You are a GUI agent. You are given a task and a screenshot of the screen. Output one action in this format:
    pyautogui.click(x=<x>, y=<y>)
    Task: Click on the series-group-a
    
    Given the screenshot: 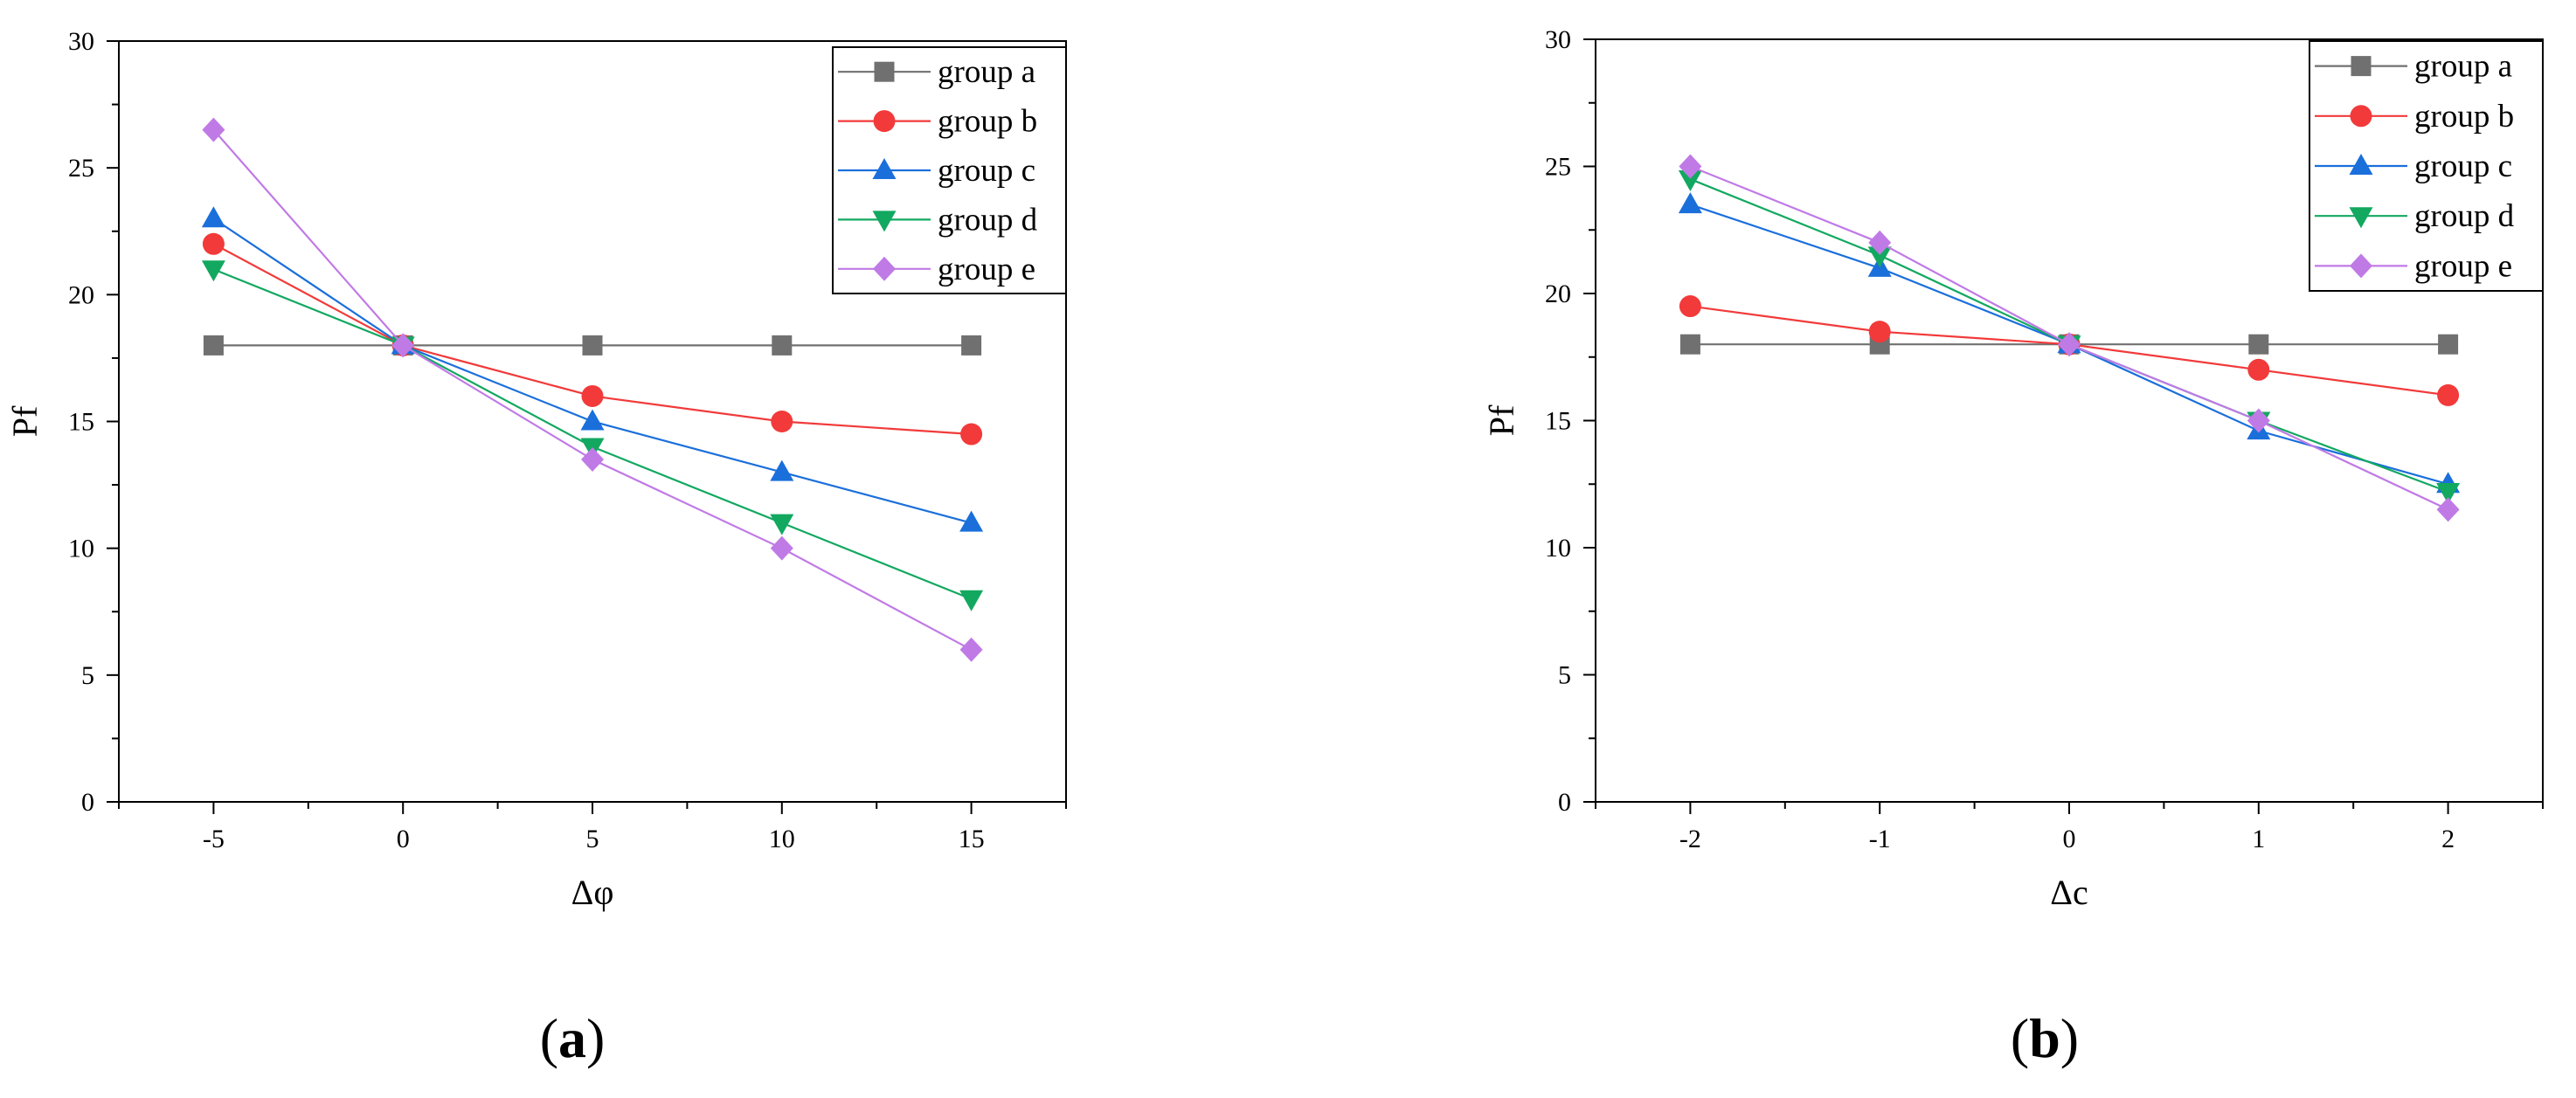 What is the action you would take?
    pyautogui.click(x=592, y=346)
    